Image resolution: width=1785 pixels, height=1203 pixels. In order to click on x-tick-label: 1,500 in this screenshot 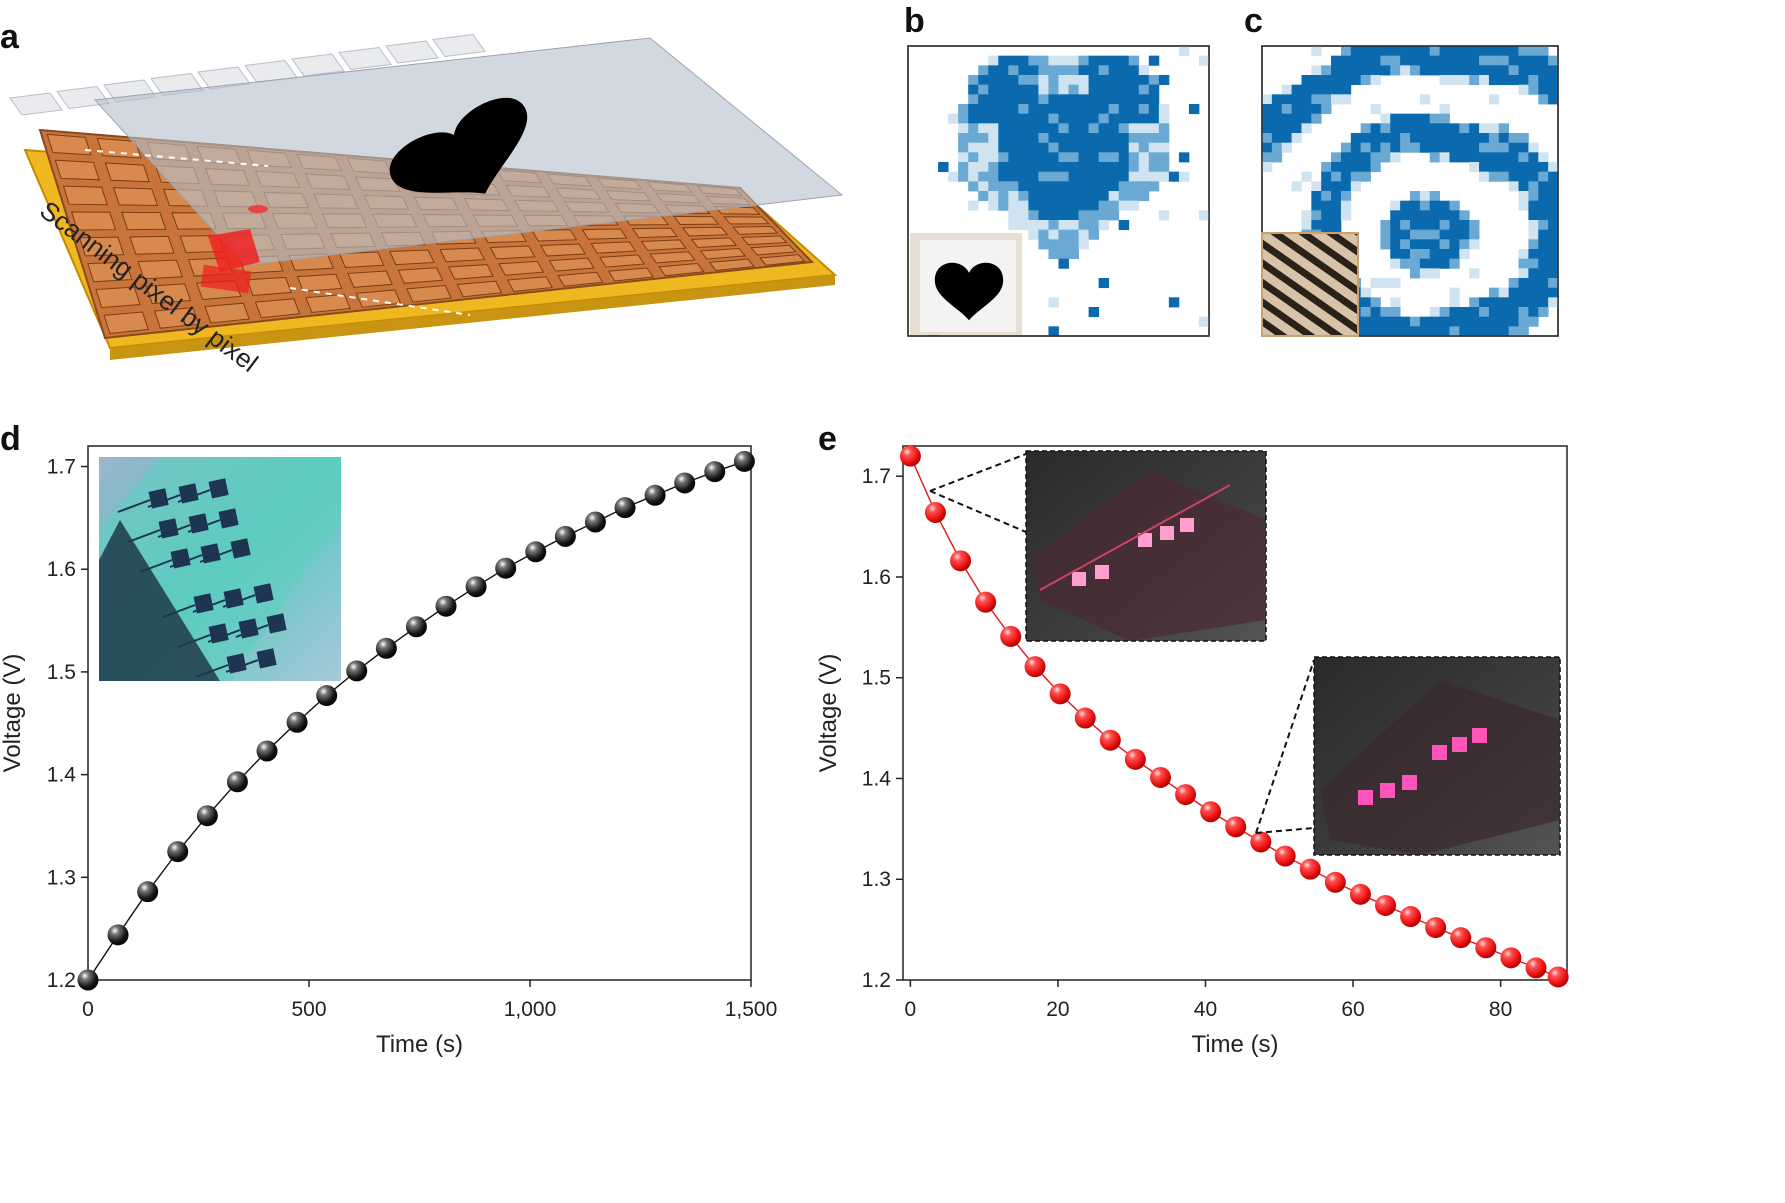, I will do `click(751, 1009)`.